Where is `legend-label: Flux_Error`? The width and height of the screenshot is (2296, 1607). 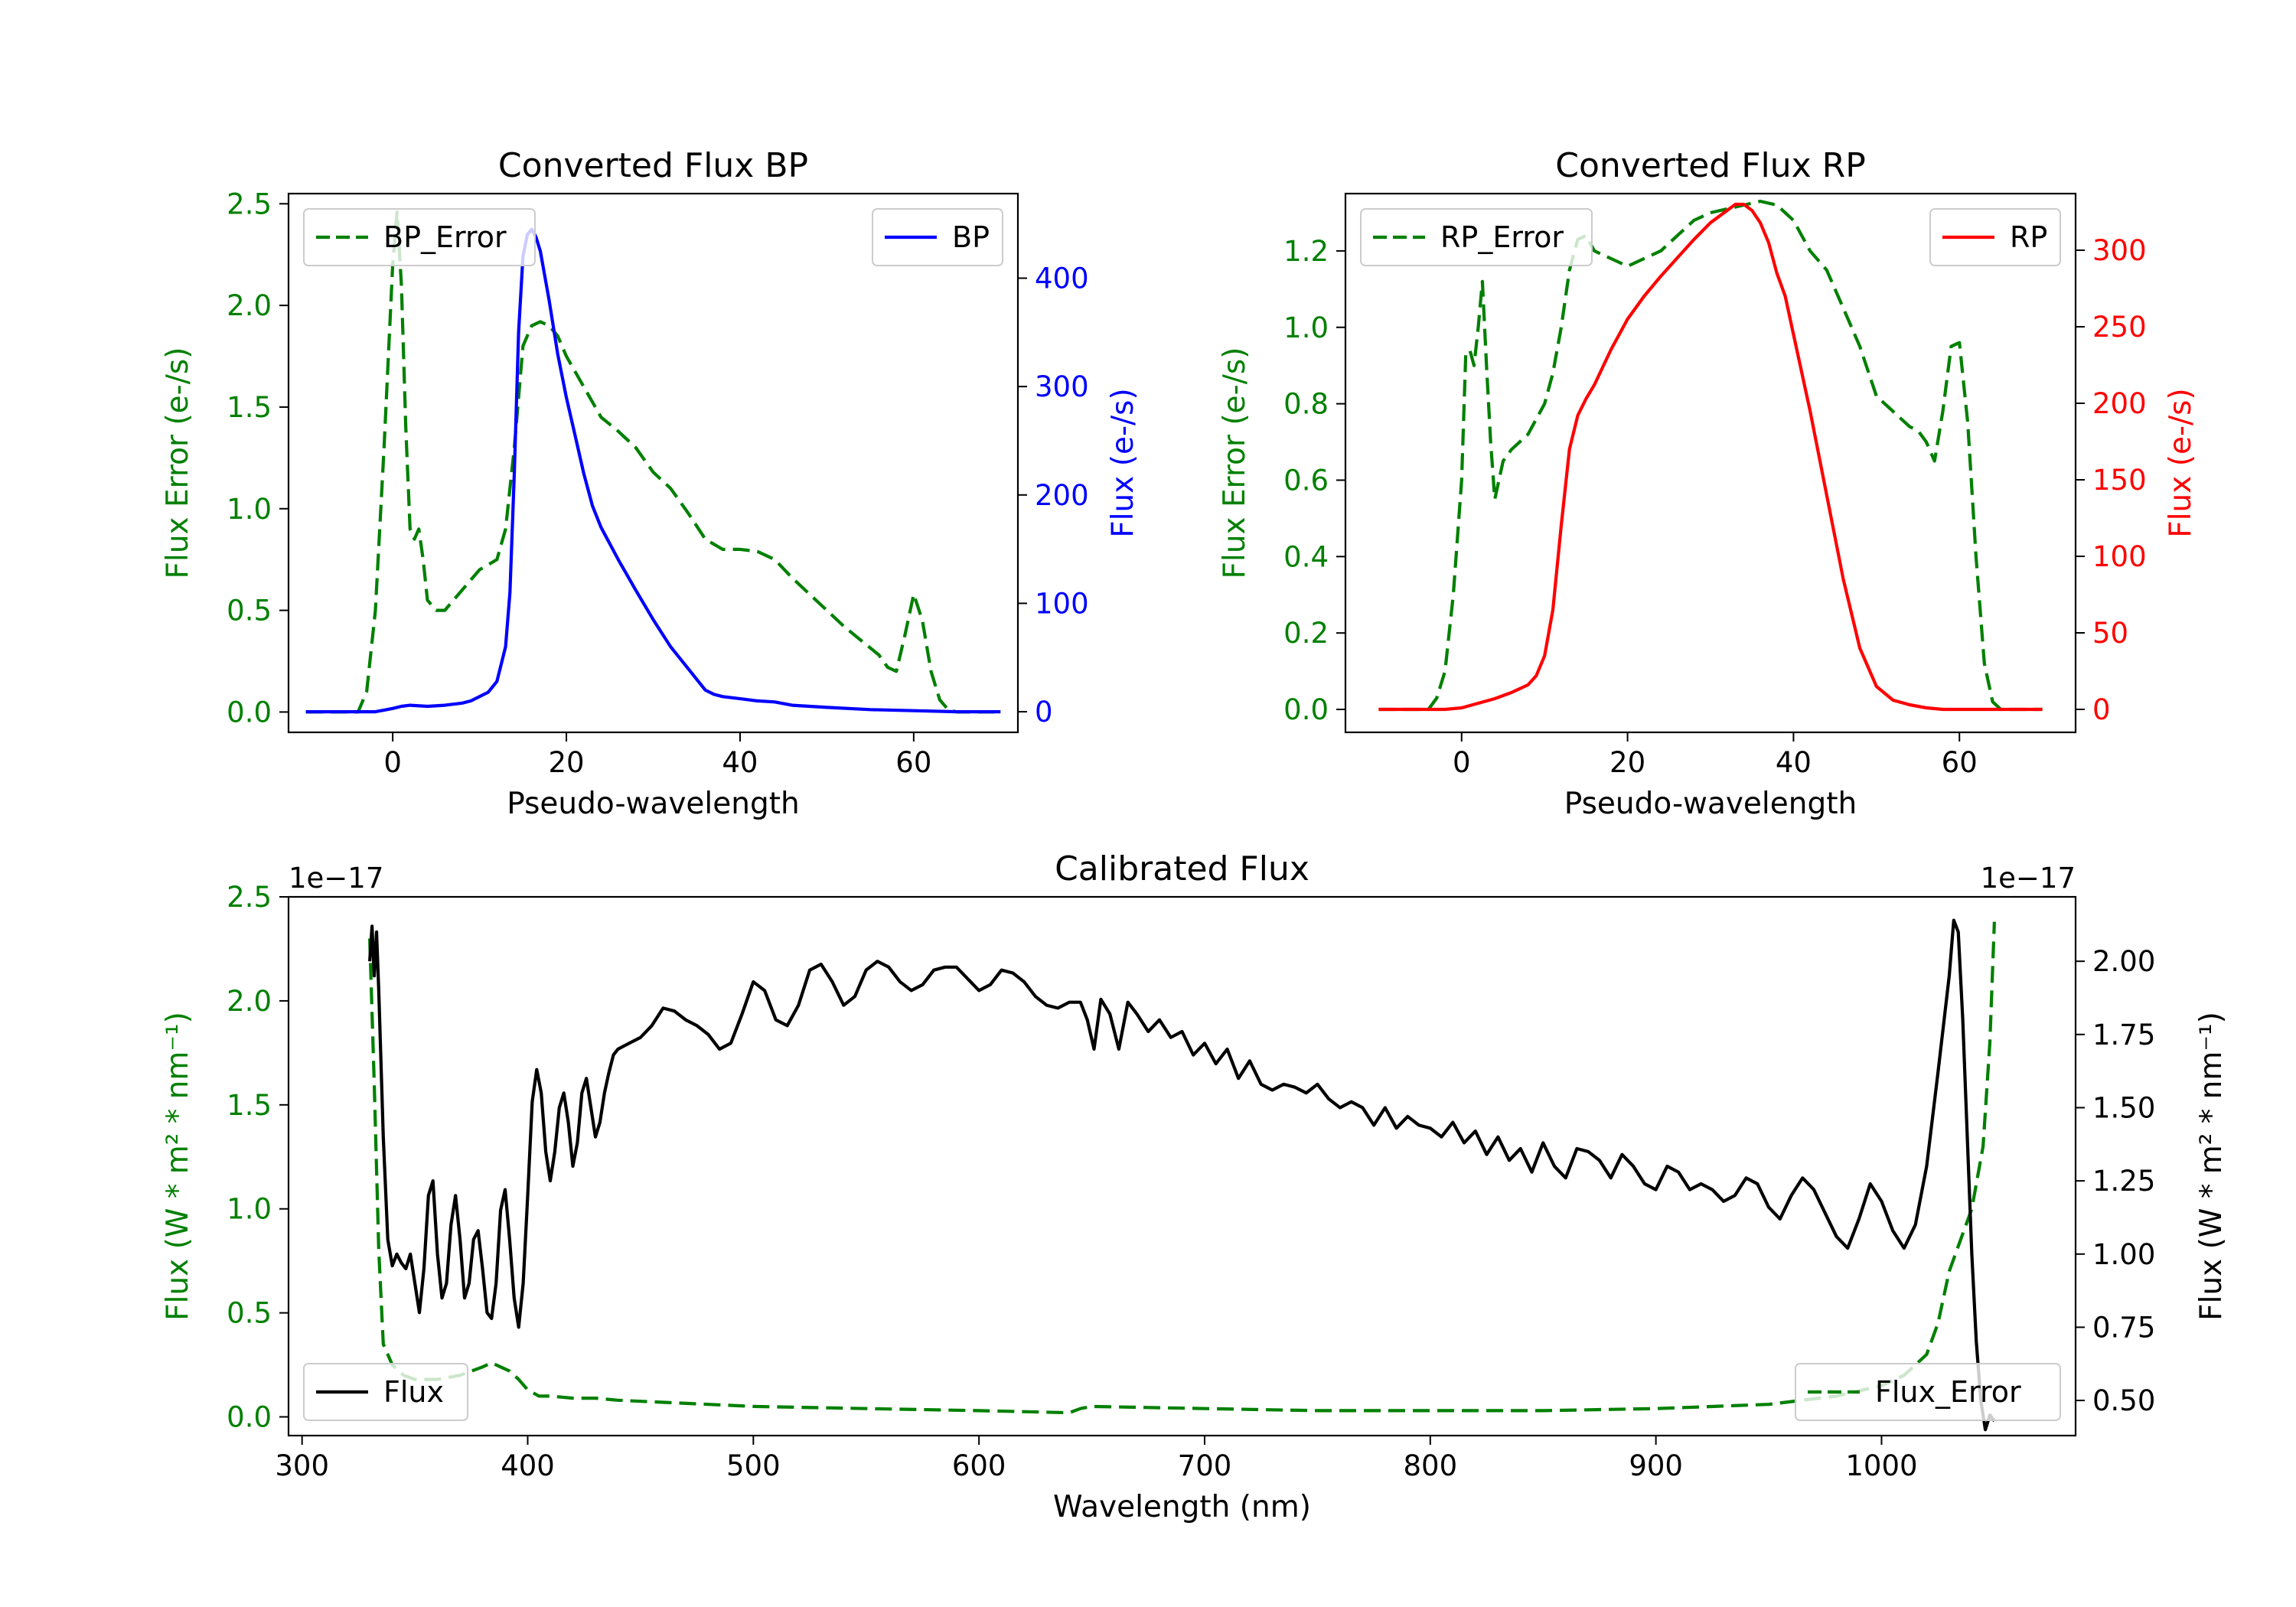 legend-label: Flux_Error is located at coordinates (1948, 1392).